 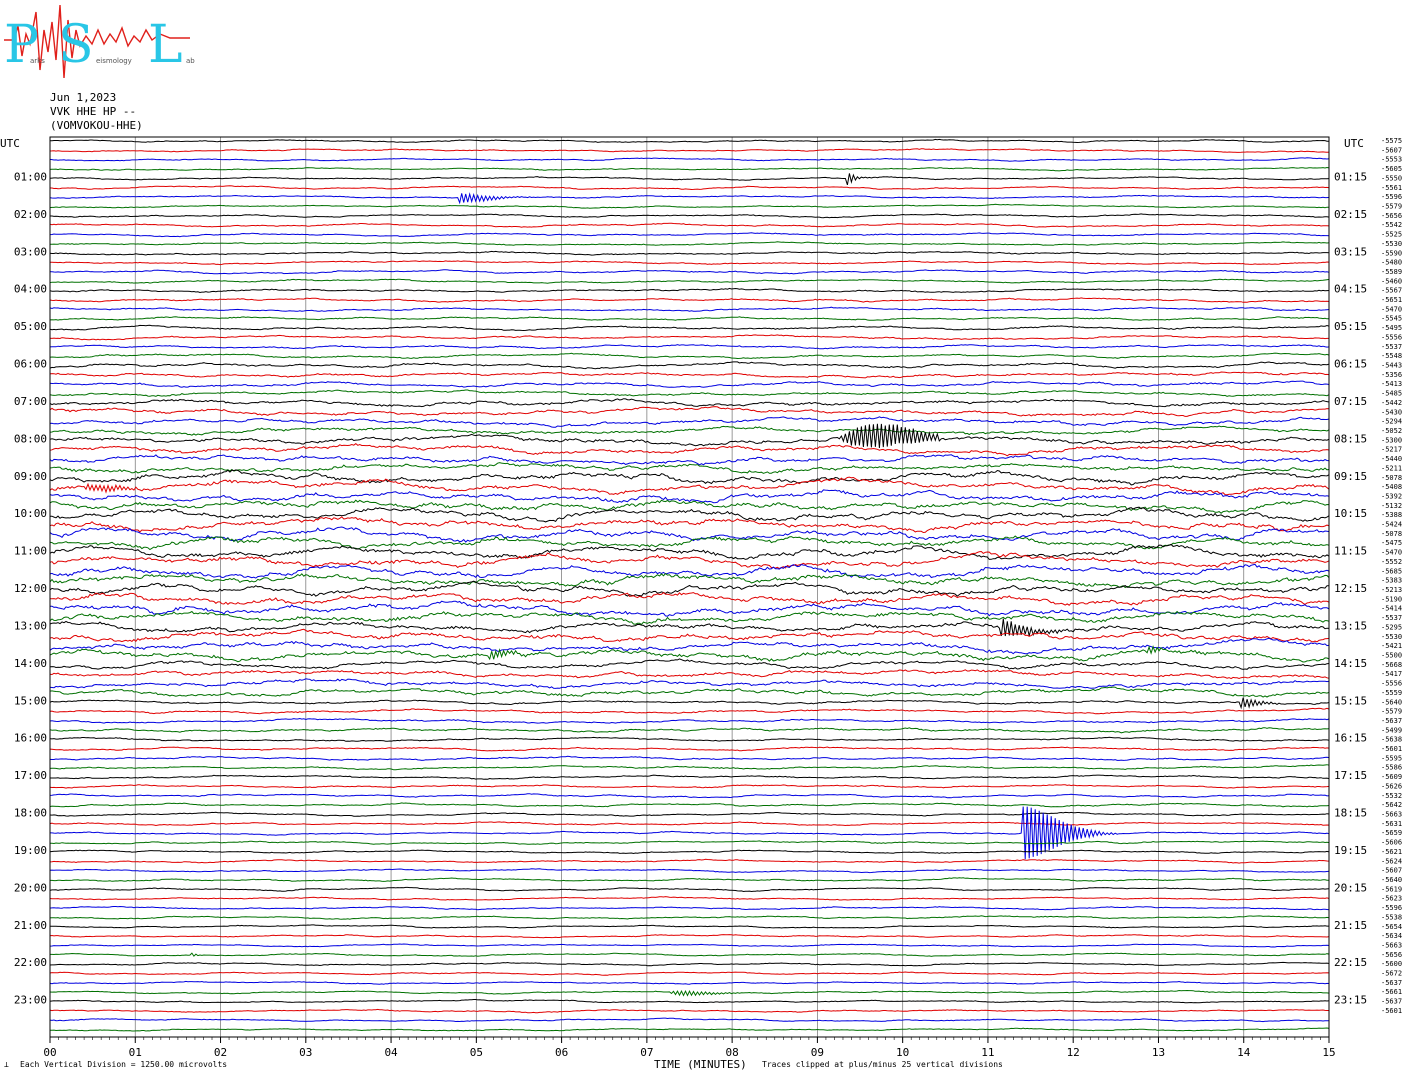 I want to click on scale-icon: ⟂, so click(x=6, y=1064).